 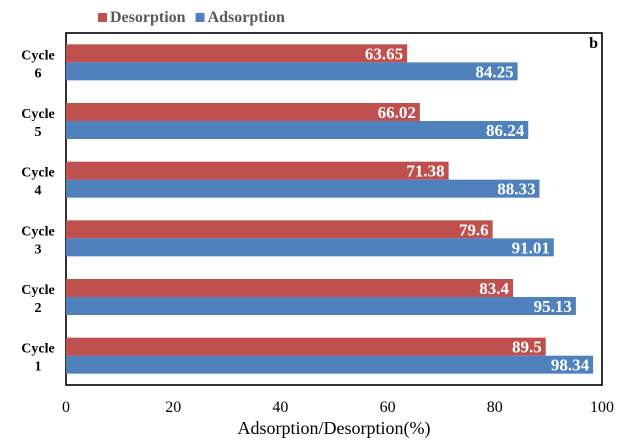 I want to click on category-number-3: 3, so click(x=38, y=249).